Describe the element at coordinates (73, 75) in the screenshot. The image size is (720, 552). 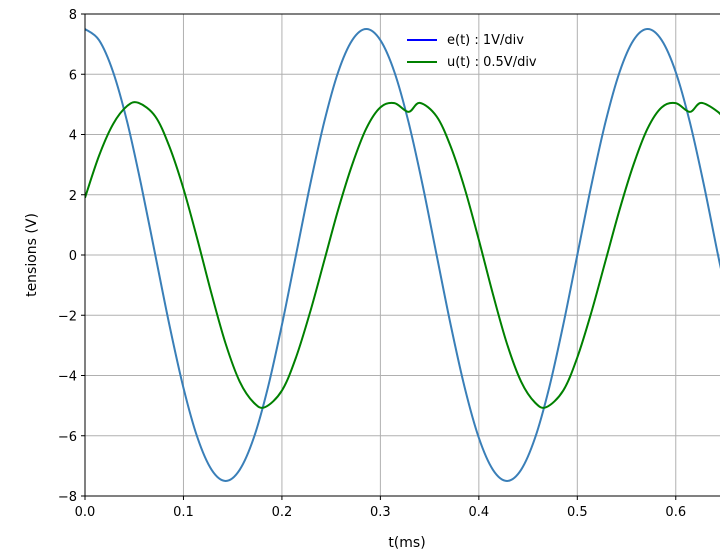
I see `y-tick-label-7: 6` at that location.